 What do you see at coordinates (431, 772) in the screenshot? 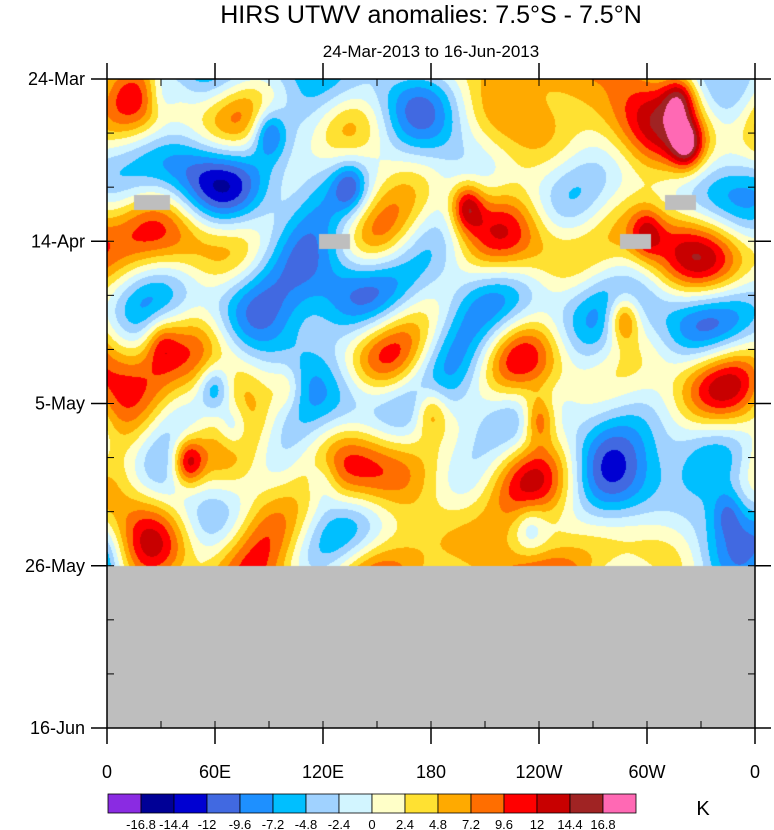
I see `x-tick-label: 180` at bounding box center [431, 772].